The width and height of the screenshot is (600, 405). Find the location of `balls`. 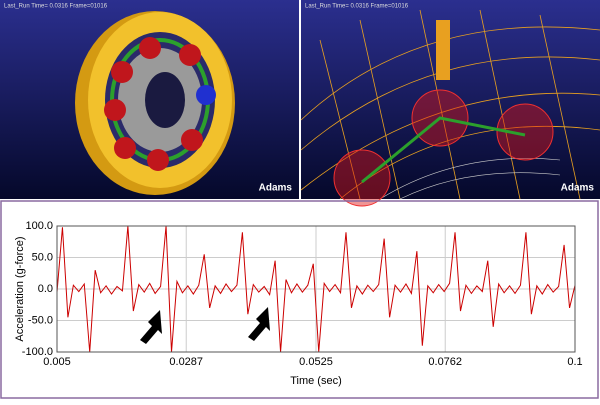

balls is located at coordinates (153, 104).